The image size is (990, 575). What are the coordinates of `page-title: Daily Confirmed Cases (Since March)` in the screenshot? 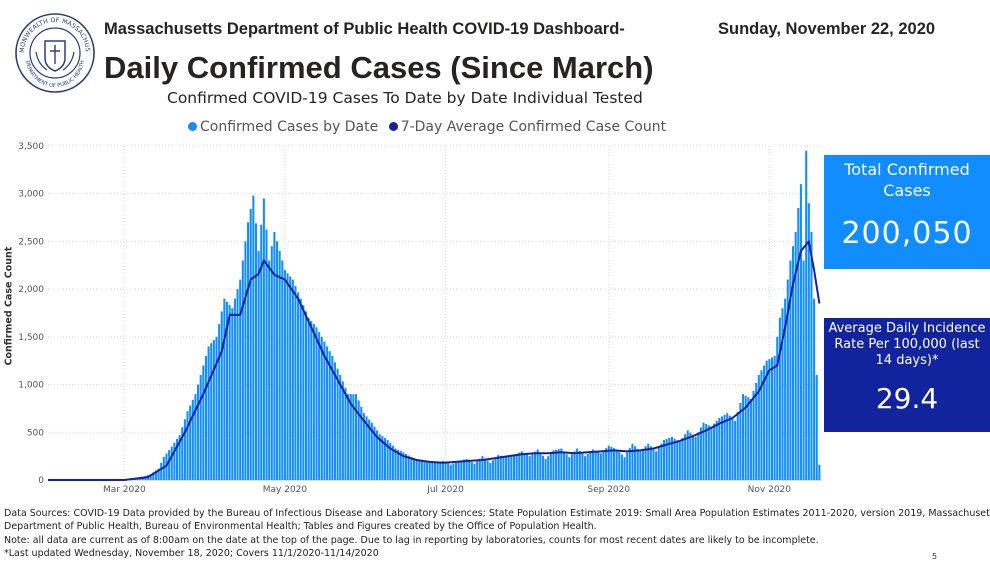 It's located at (379, 67).